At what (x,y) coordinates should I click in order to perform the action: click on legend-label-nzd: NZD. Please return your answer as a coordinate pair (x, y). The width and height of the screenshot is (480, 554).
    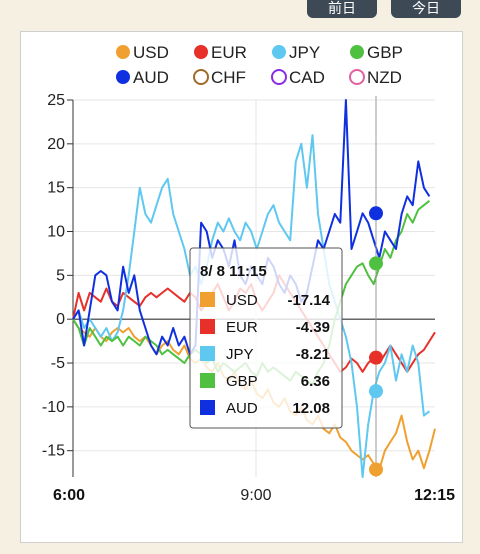
    Looking at the image, I should click on (384, 77).